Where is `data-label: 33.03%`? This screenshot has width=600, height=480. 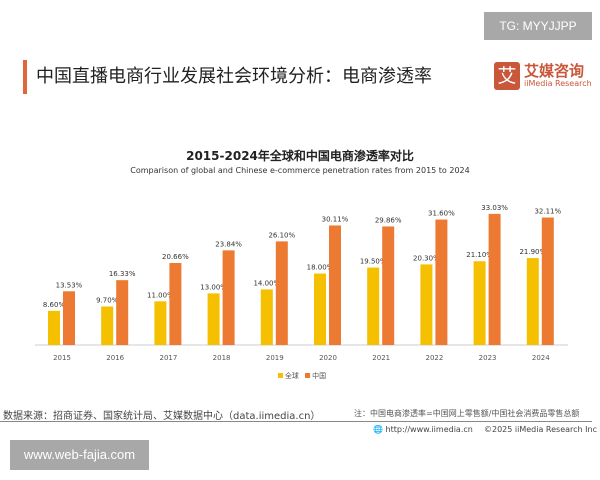 data-label: 33.03% is located at coordinates (494, 208).